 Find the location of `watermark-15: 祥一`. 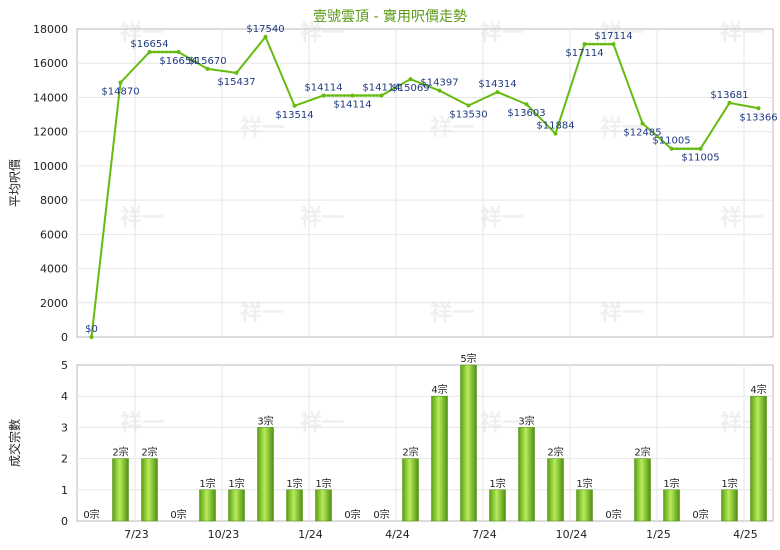

watermark-15: 祥一 is located at coordinates (142, 423).